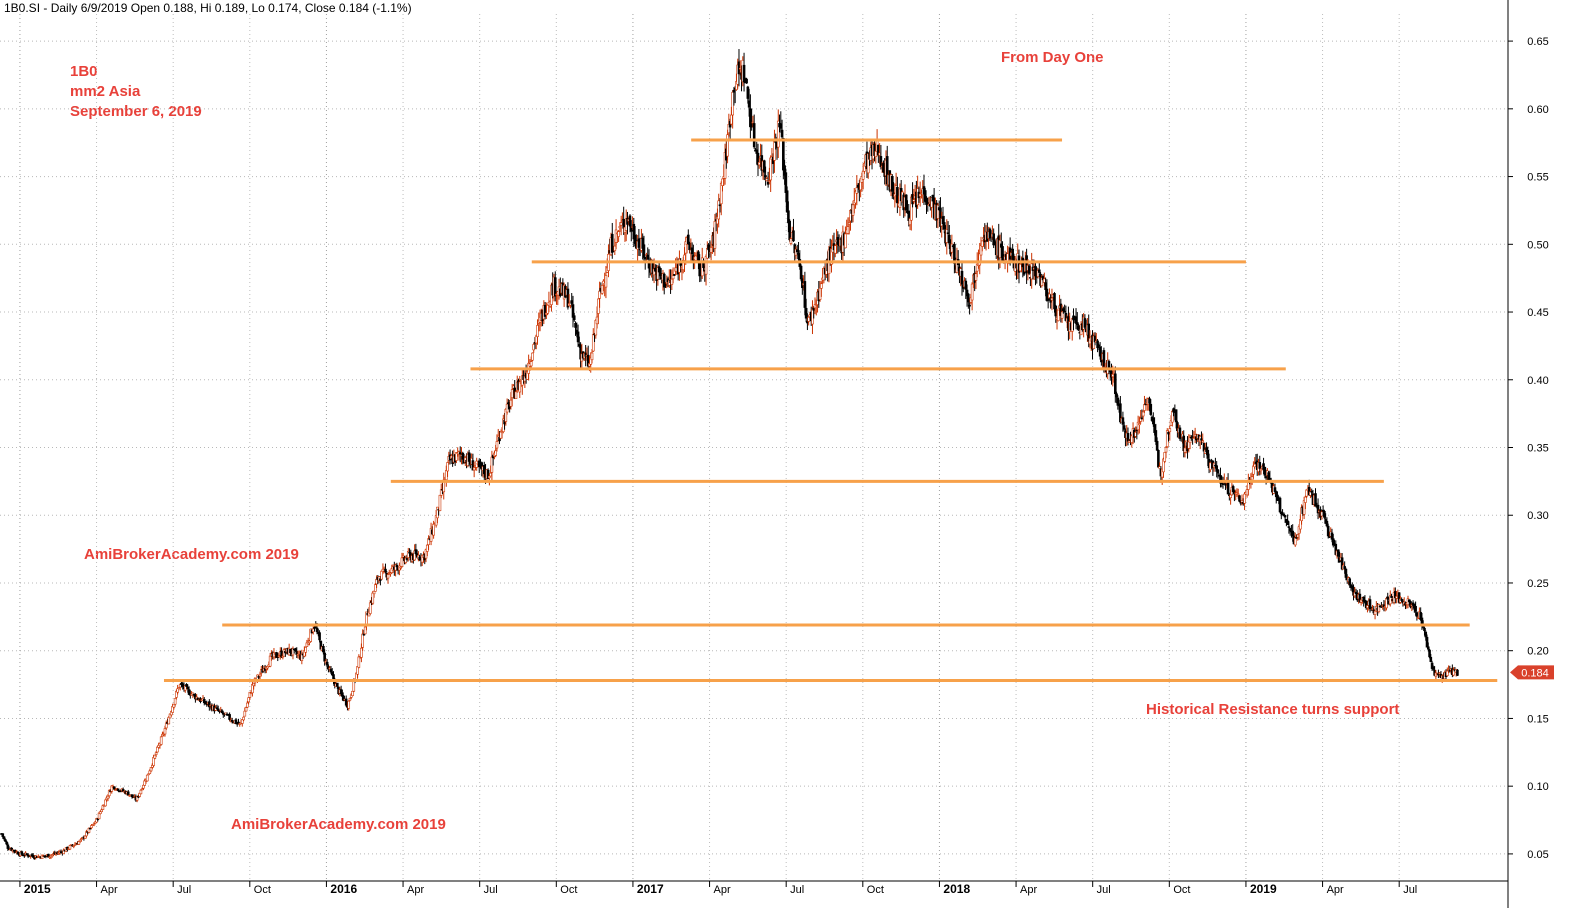 The width and height of the screenshot is (1587, 908). What do you see at coordinates (650, 889) in the screenshot?
I see `x-year-label: 2017` at bounding box center [650, 889].